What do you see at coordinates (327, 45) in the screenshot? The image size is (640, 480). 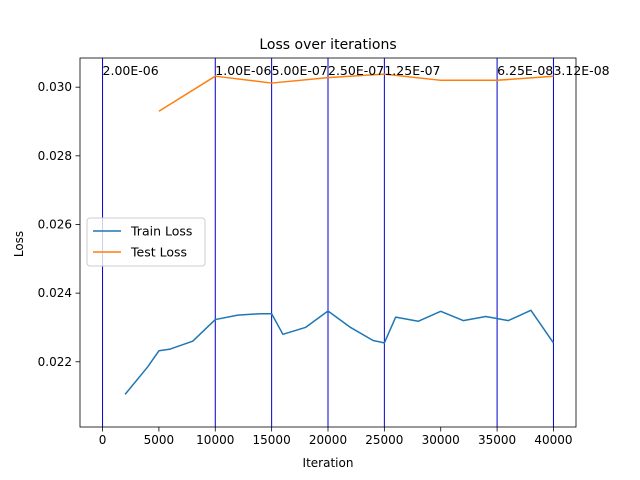 I see `chart-title: Loss over iterations` at bounding box center [327, 45].